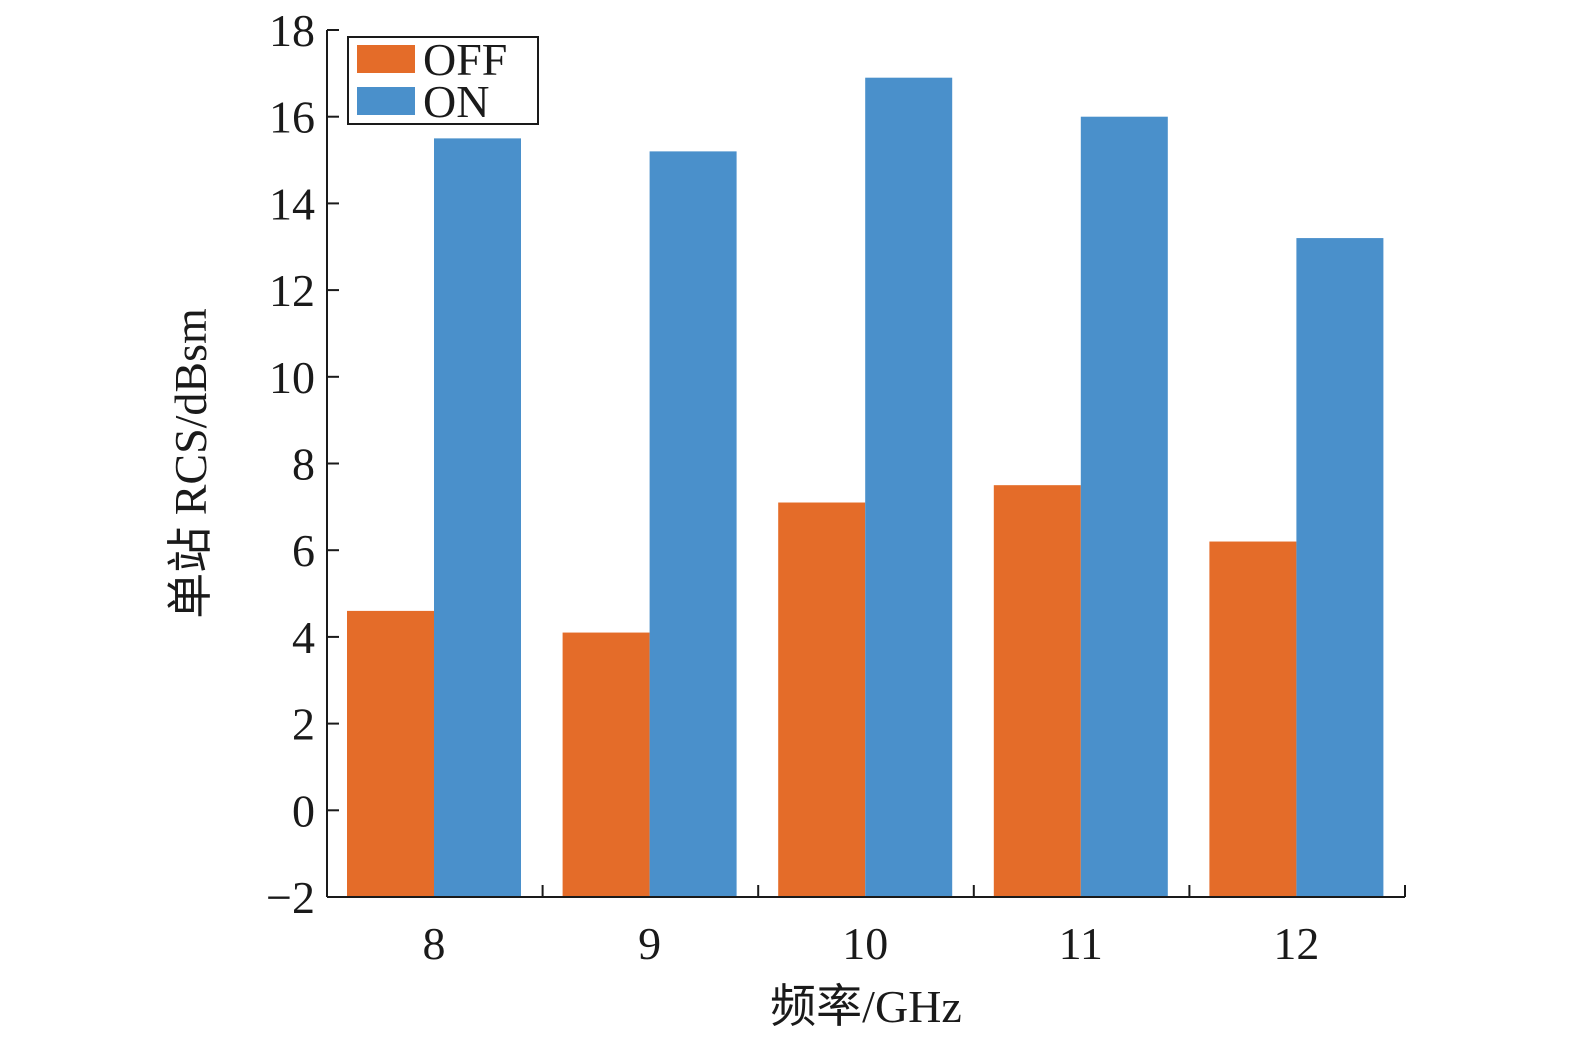 Image resolution: width=1575 pixels, height=1045 pixels. Describe the element at coordinates (292, 290) in the screenshot. I see `y-tick-label: 12` at that location.